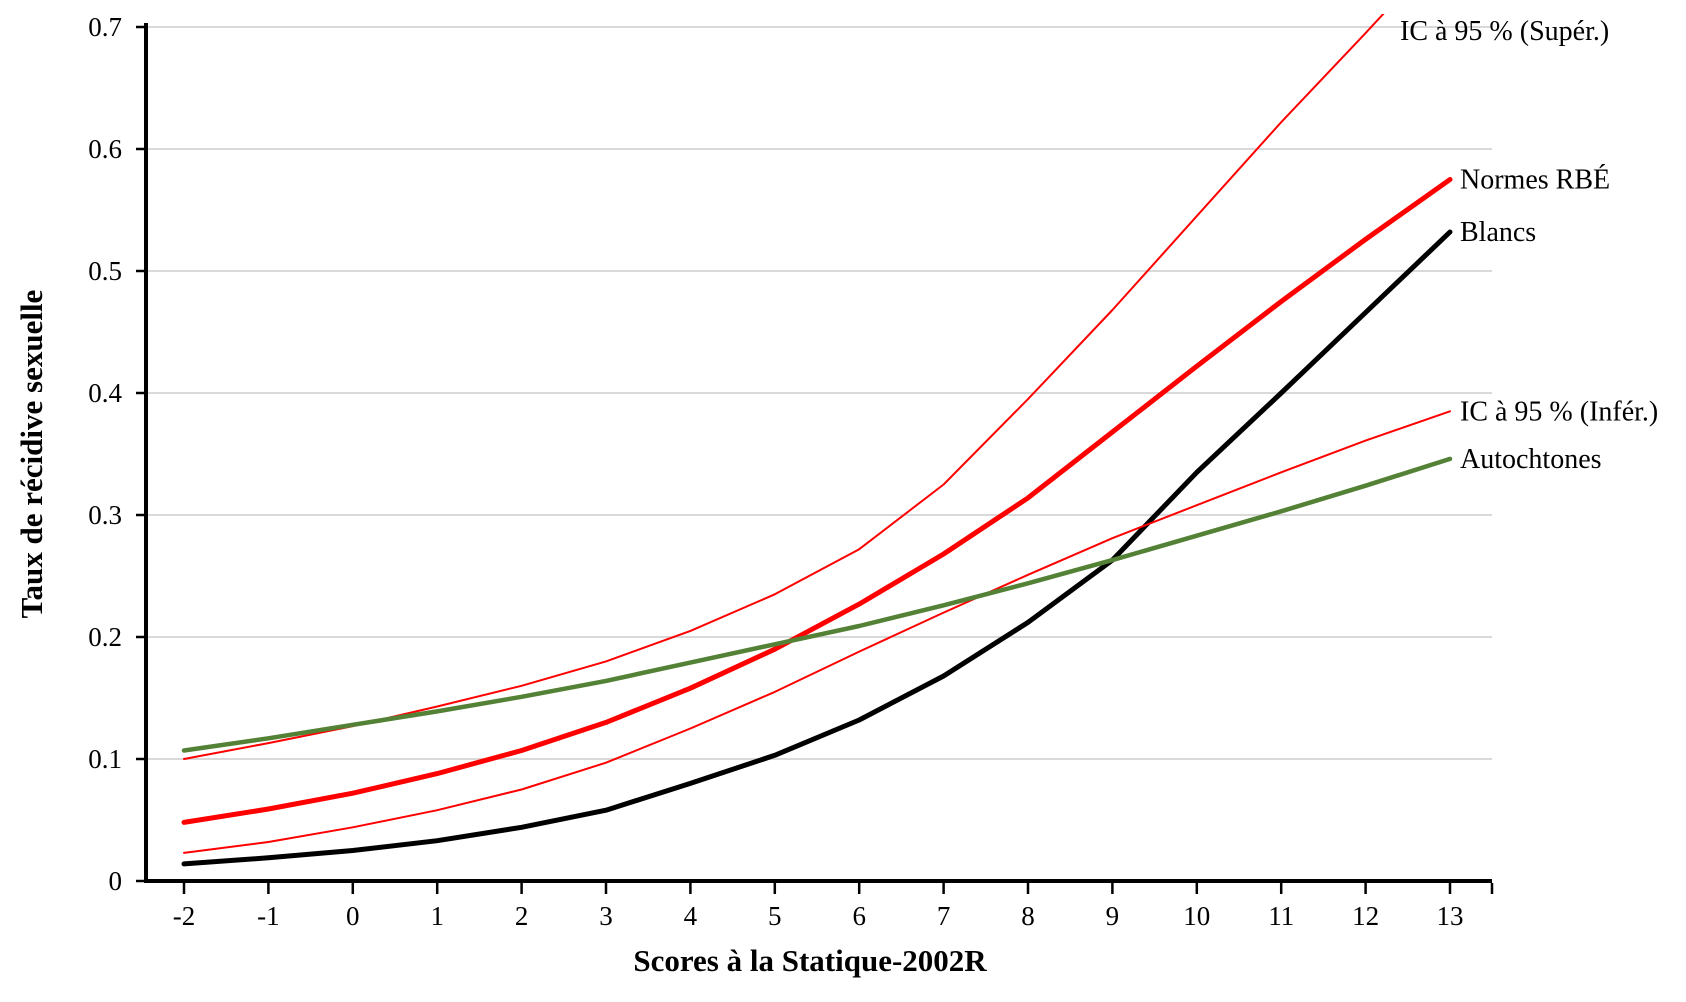  I want to click on x-tick-label-5: 5, so click(775, 916).